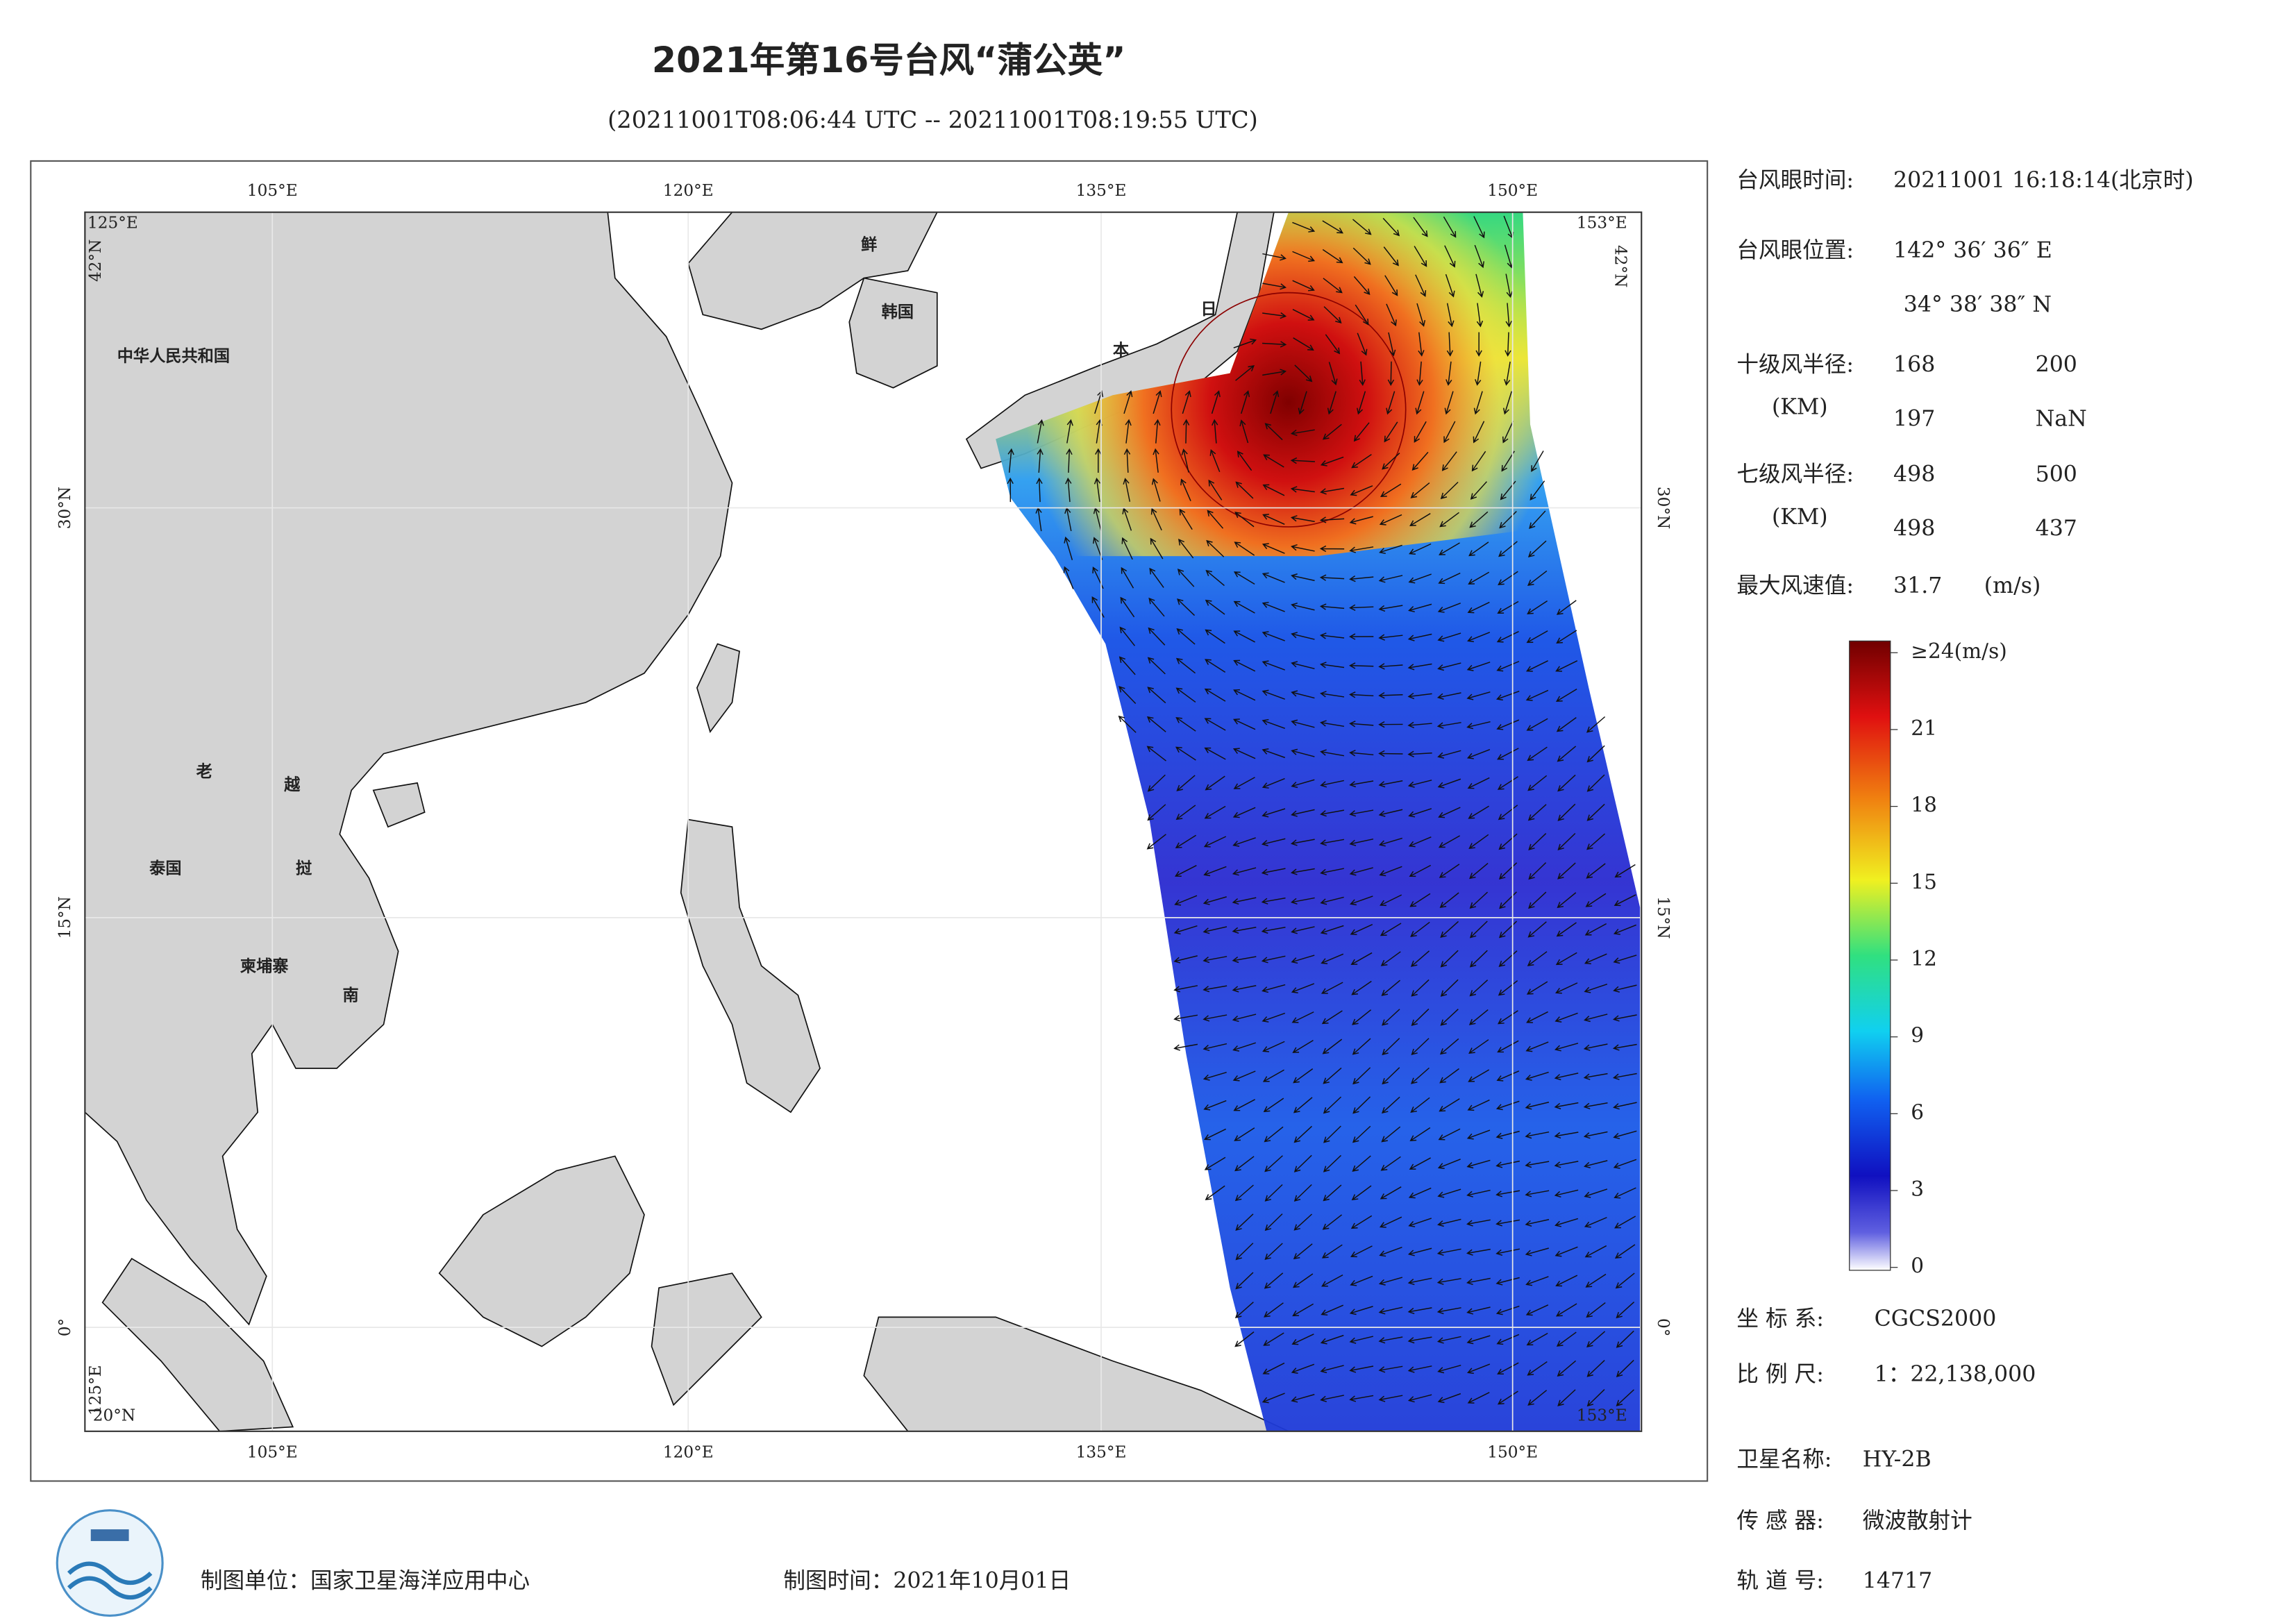 Image resolution: width=2296 pixels, height=1623 pixels. I want to click on info-value: 31.7, so click(1917, 585).